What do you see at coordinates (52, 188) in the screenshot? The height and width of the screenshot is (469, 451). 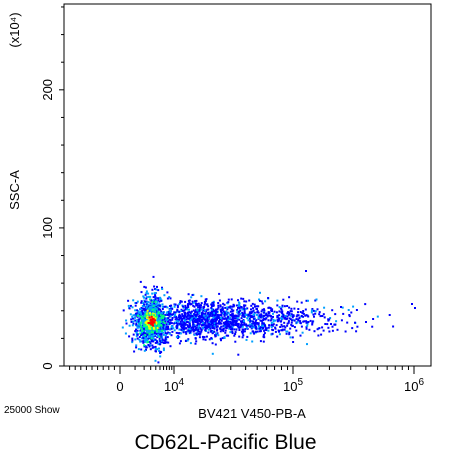 I see `y-axis-ticks: 0 100 200` at bounding box center [52, 188].